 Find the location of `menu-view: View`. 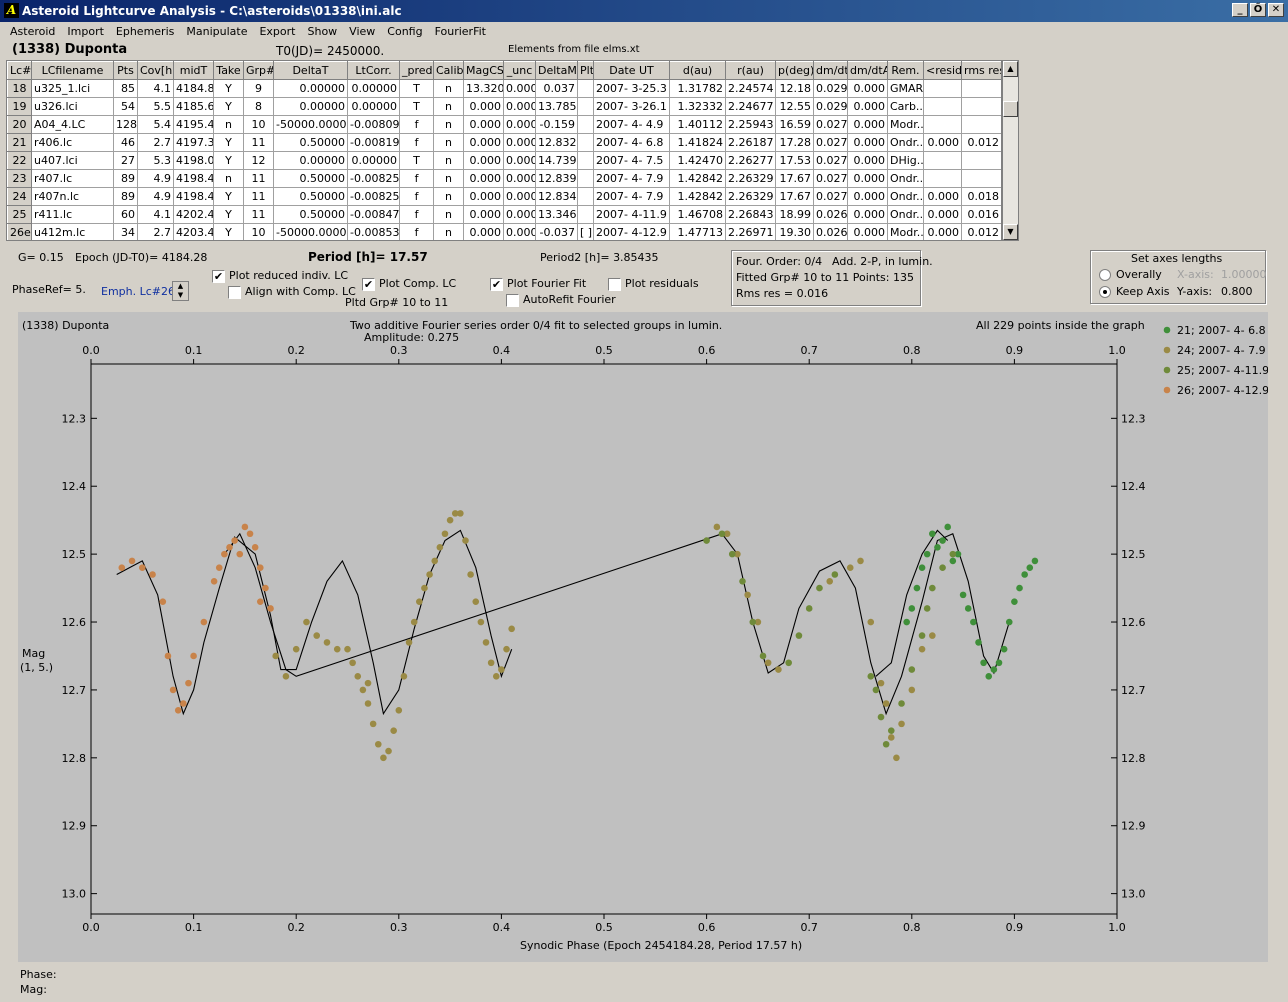

menu-view: View is located at coordinates (362, 31).